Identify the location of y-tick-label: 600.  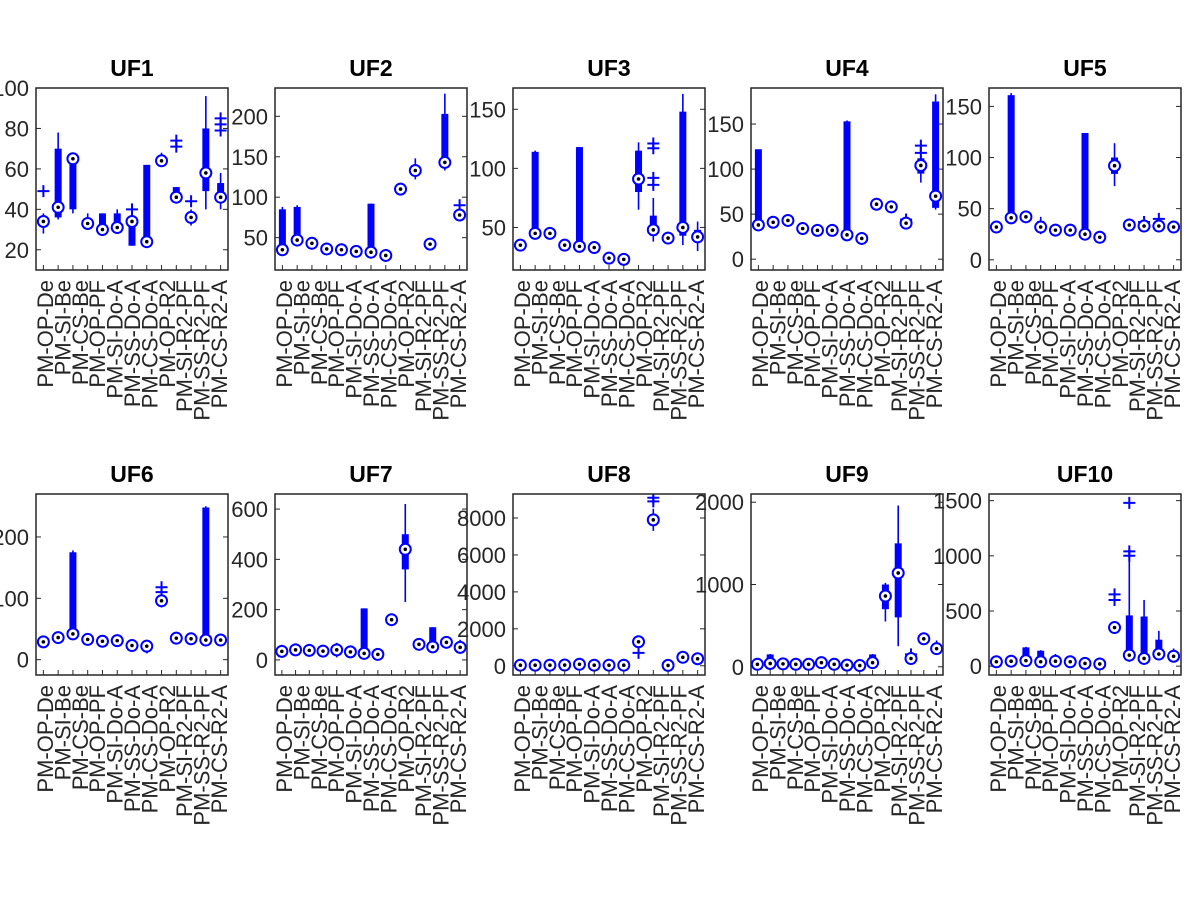
(249, 509).